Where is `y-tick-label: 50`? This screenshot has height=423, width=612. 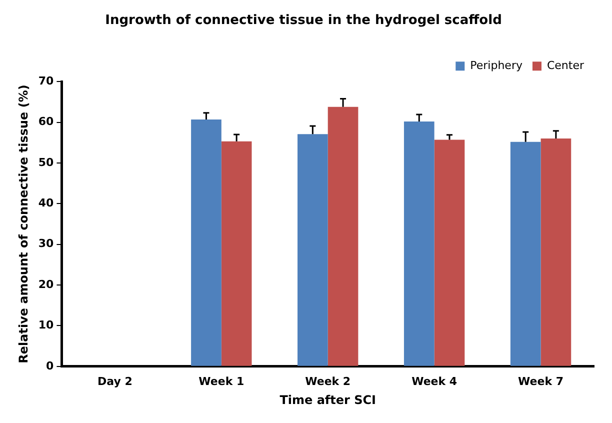
y-tick-label: 50 is located at coordinates (46, 162).